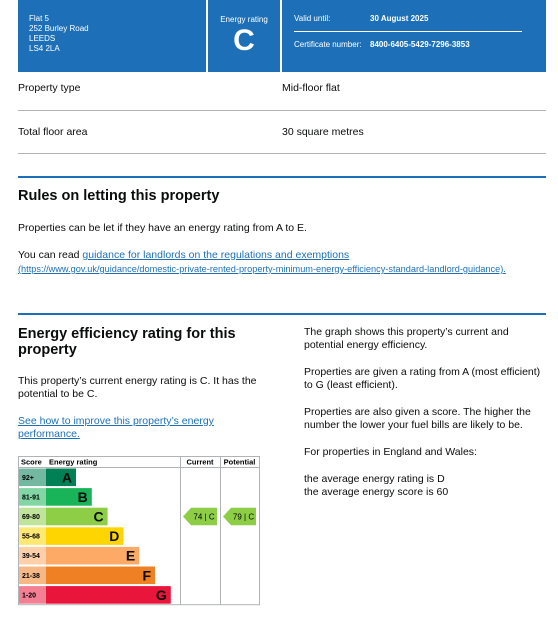  Describe the element at coordinates (146, 575) in the screenshot. I see `band-letter: F` at that location.